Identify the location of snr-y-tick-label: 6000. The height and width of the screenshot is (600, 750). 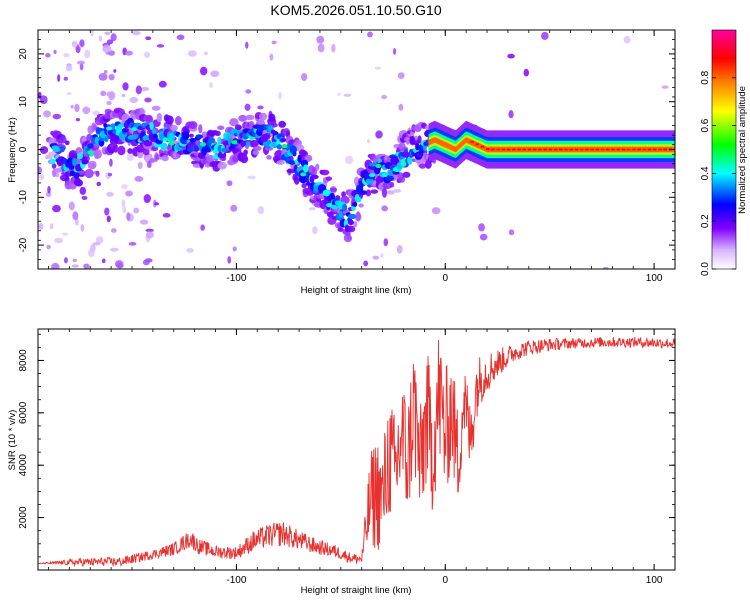
(23, 412).